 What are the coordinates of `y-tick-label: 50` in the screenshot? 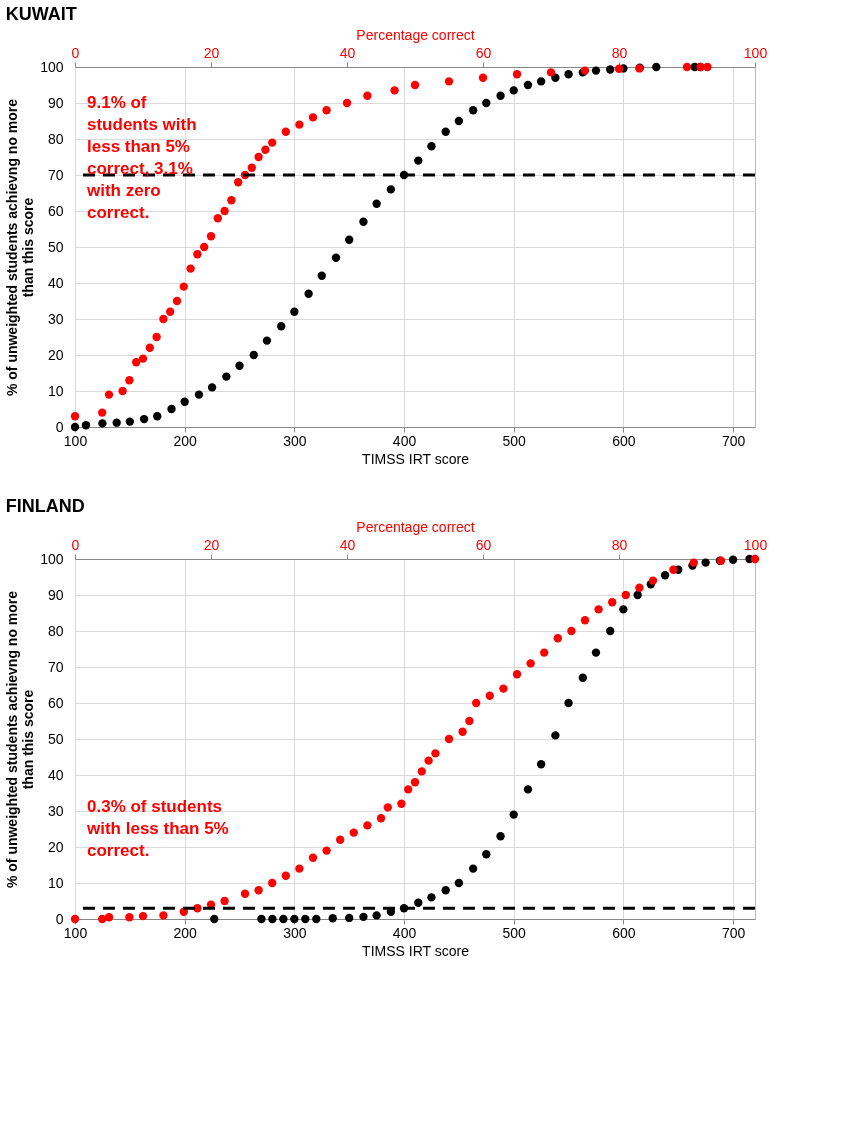 It's located at (55, 738).